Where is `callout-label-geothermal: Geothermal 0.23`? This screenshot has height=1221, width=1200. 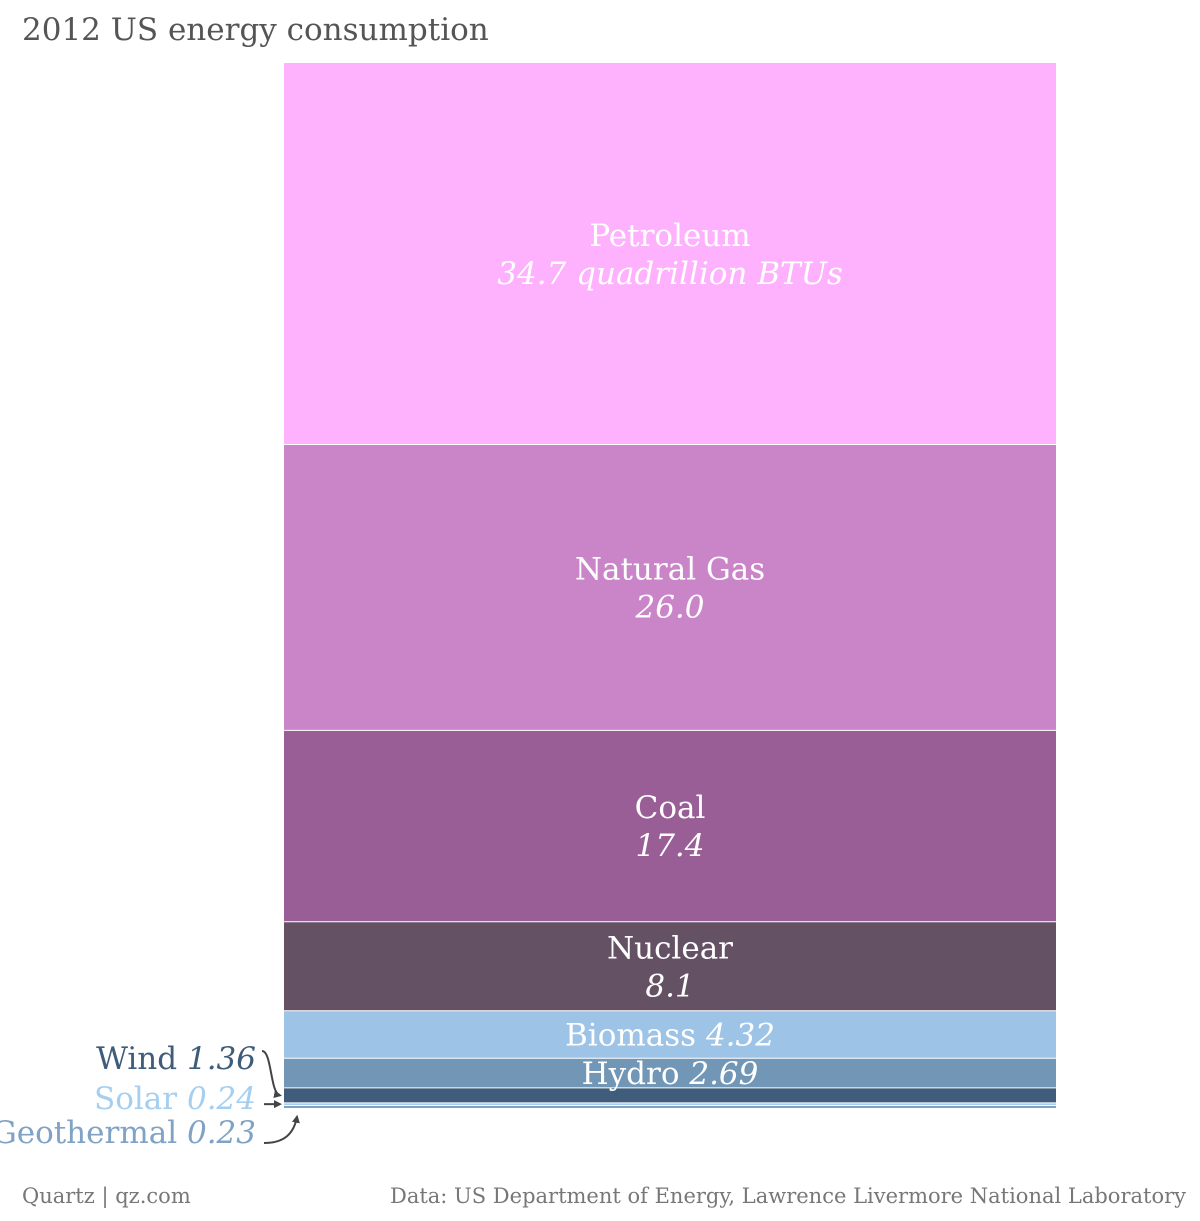
callout-label-geothermal: Geothermal 0.23 is located at coordinates (128, 1133).